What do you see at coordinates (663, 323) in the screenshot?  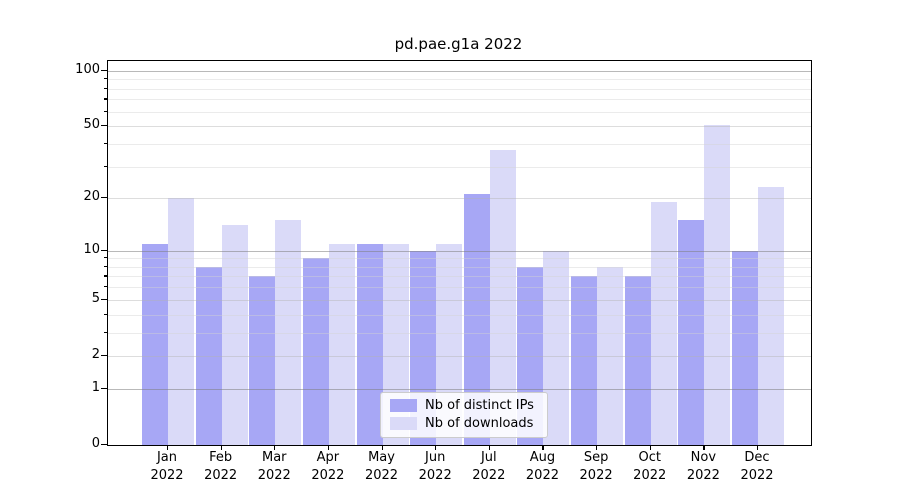 I see `bar-downloads-oct` at bounding box center [663, 323].